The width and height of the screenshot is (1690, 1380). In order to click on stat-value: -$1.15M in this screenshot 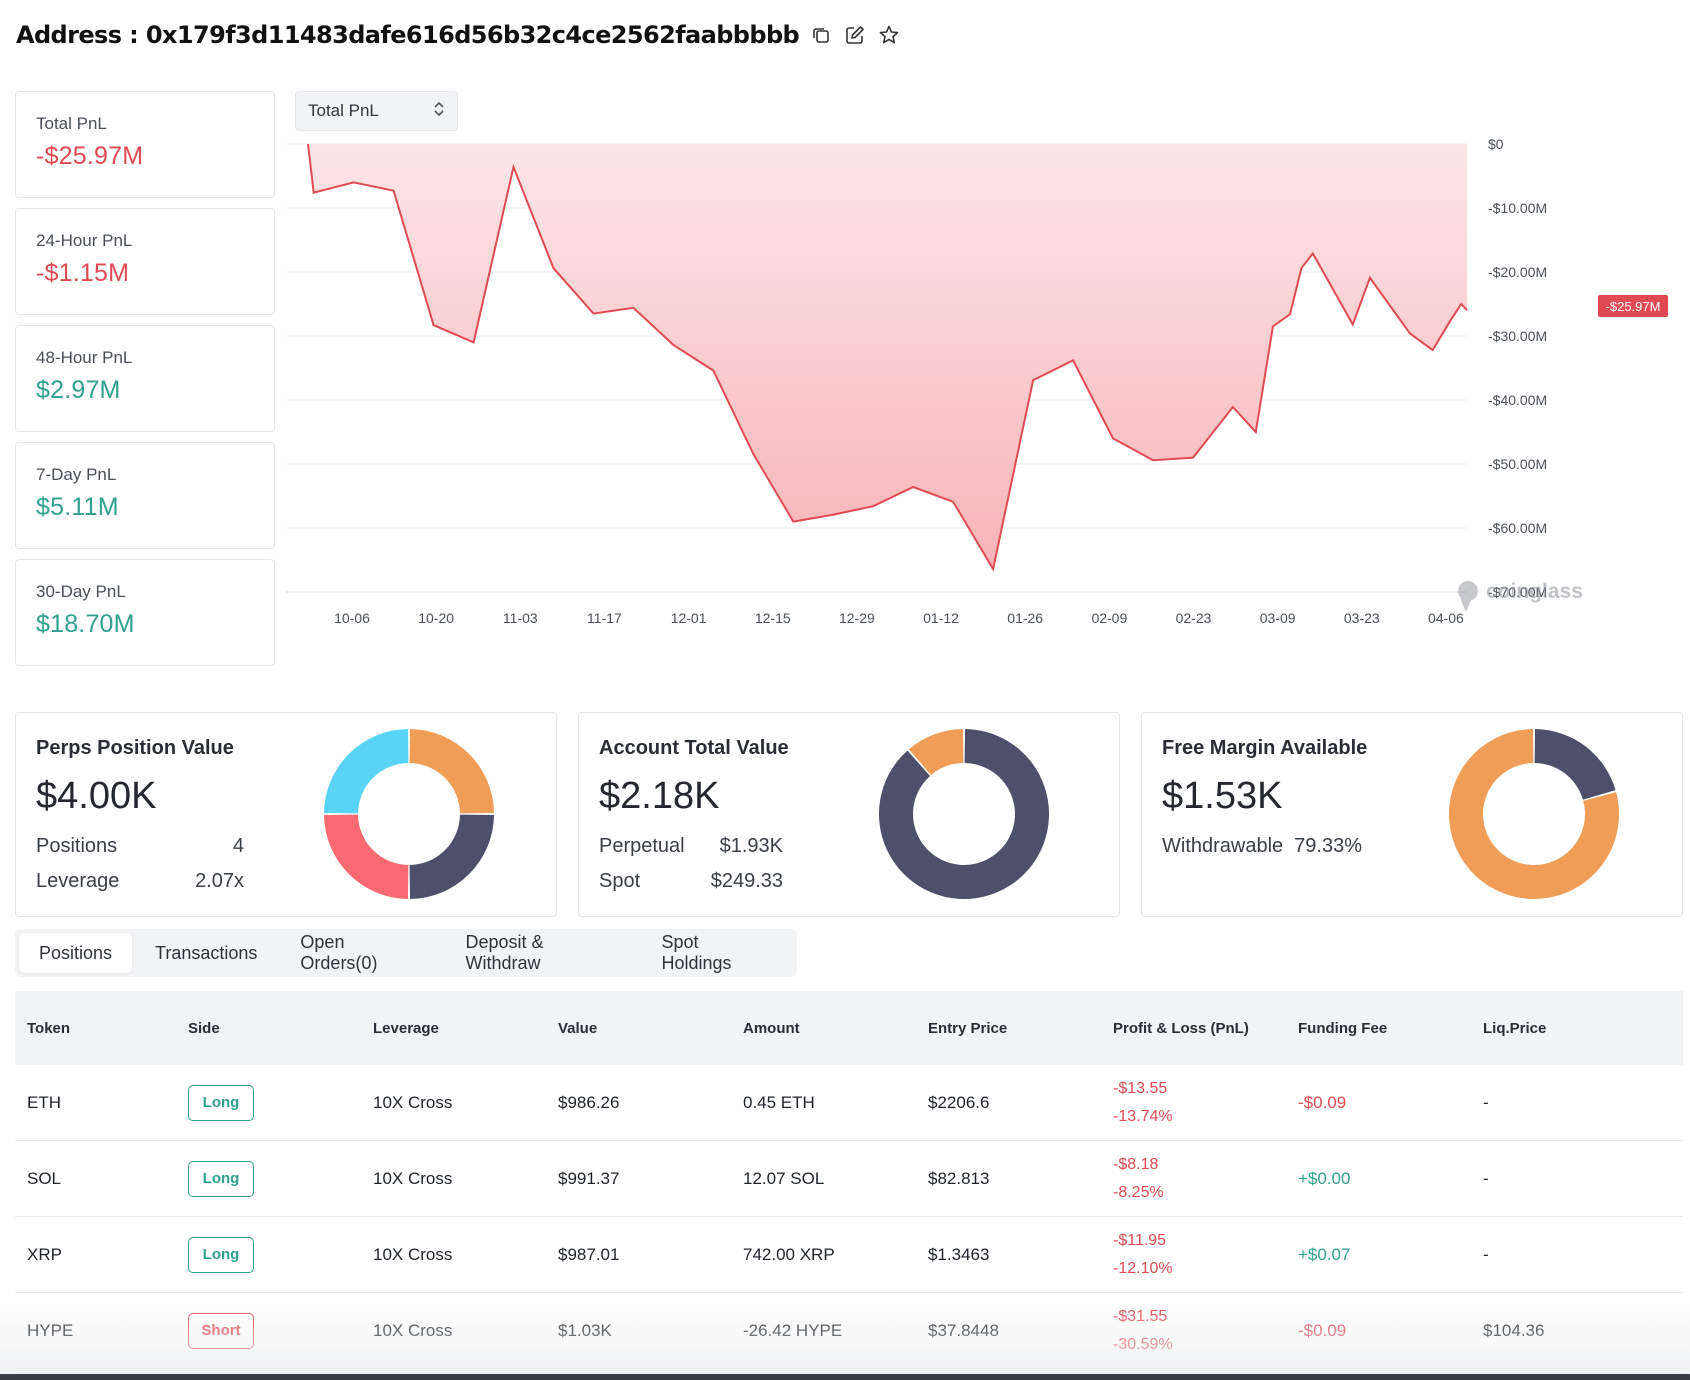, I will do `click(83, 273)`.